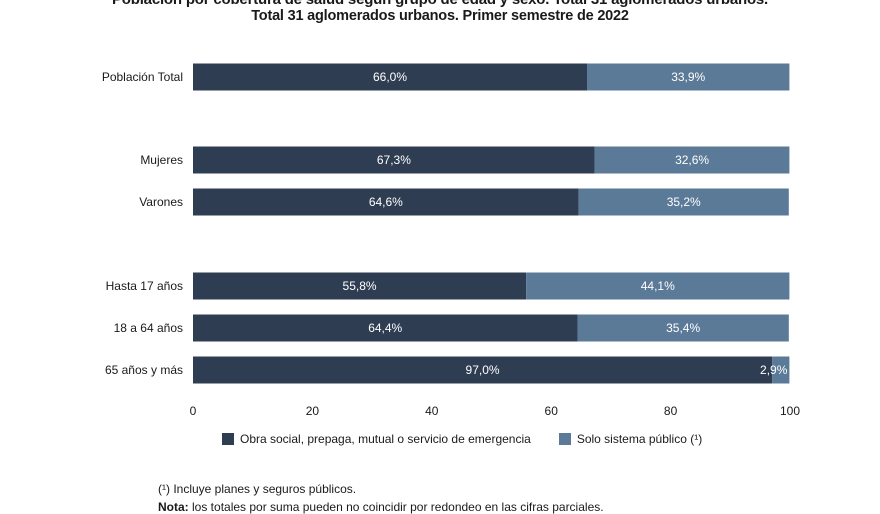 This screenshot has height=514, width=880. I want to click on bar-value-label: 35,2%, so click(684, 202).